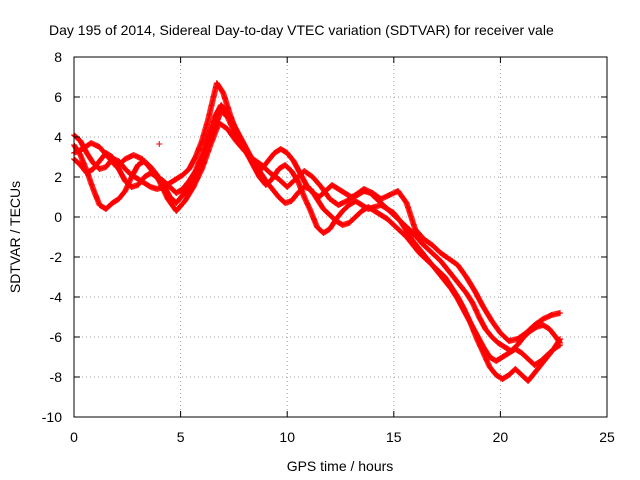 This screenshot has width=640, height=480. I want to click on y-tick-label: -8, so click(56, 377).